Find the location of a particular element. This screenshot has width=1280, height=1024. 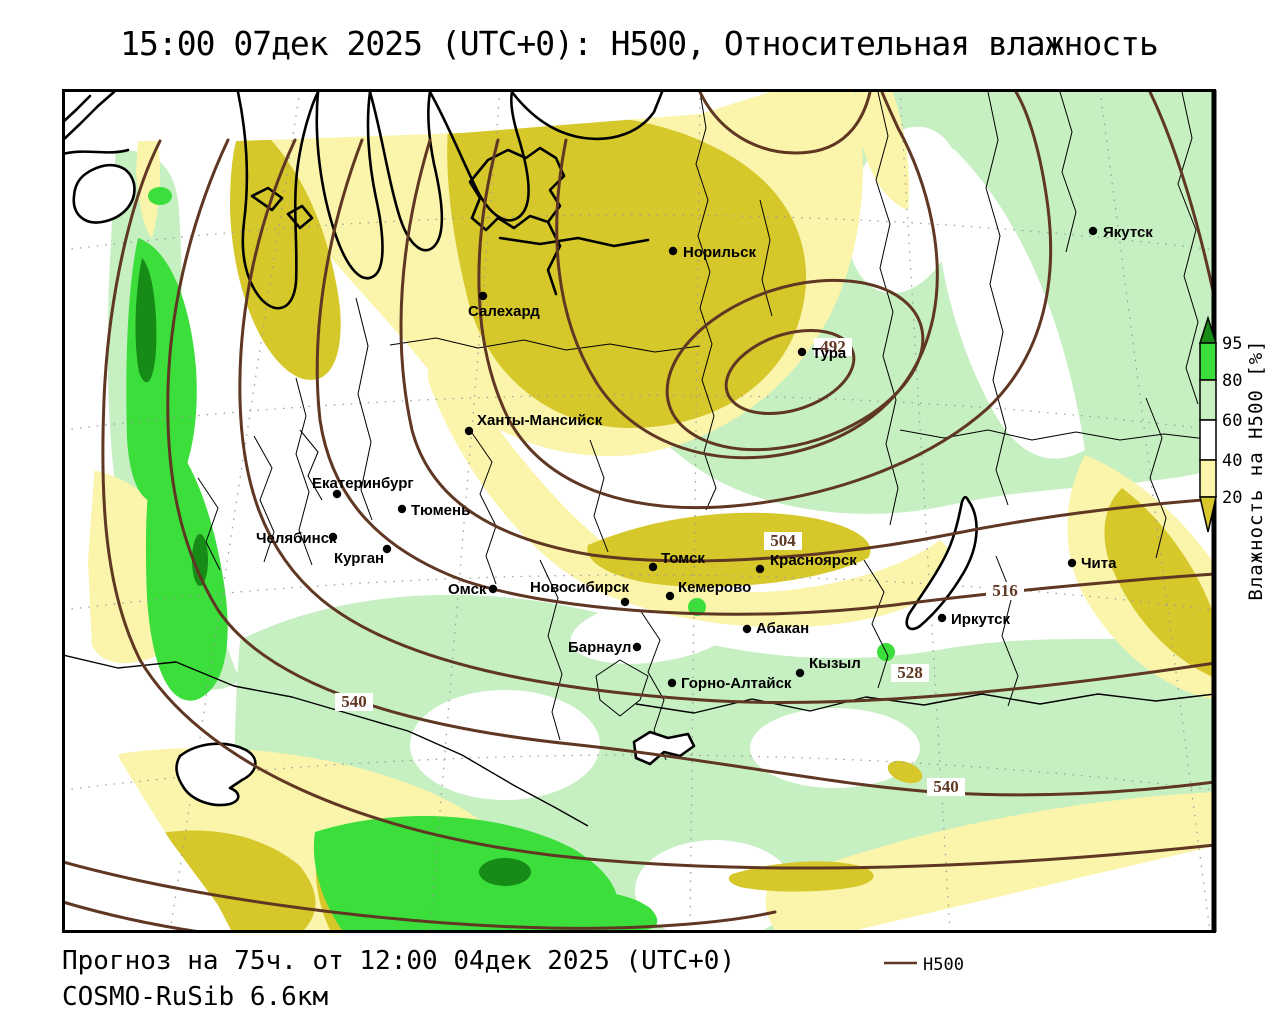

contour-label: 492 is located at coordinates (833, 346).